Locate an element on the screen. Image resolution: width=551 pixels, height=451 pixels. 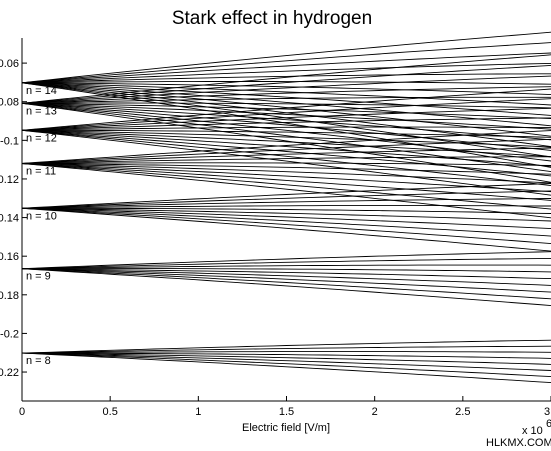
x-tick-label: 2 is located at coordinates (375, 412).